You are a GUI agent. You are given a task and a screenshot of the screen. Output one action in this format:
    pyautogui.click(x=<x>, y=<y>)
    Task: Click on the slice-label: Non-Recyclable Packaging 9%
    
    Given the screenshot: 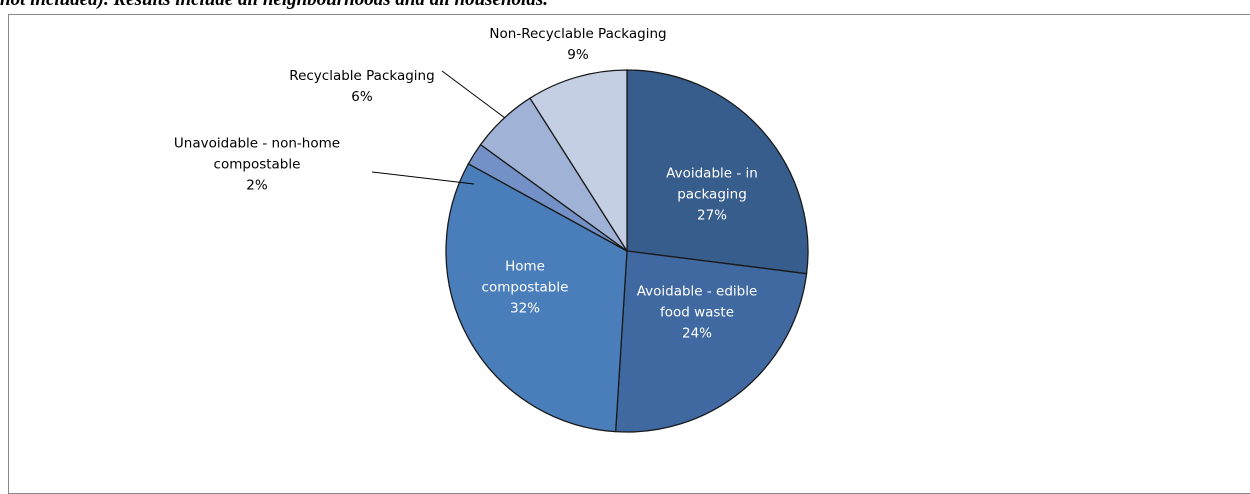 What is the action you would take?
    pyautogui.click(x=578, y=45)
    